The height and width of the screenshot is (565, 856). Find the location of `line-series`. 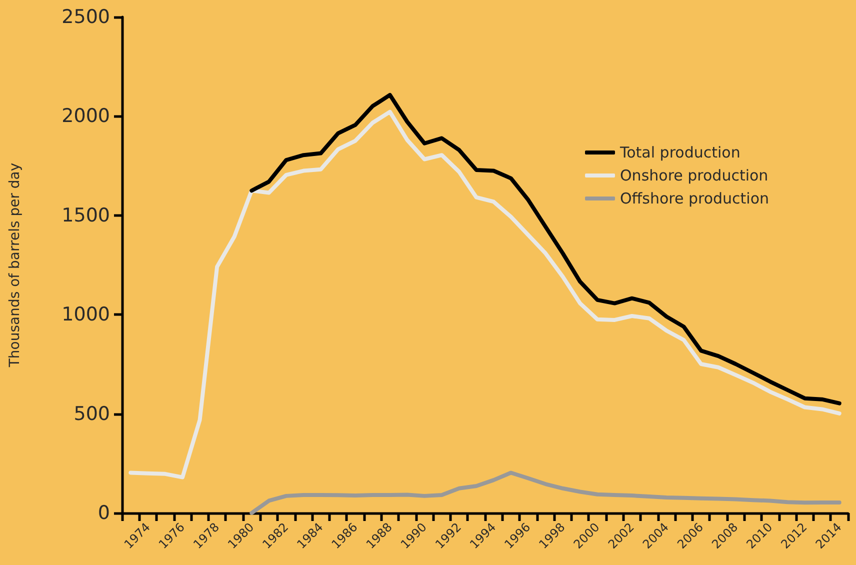

line-series is located at coordinates (546, 492).